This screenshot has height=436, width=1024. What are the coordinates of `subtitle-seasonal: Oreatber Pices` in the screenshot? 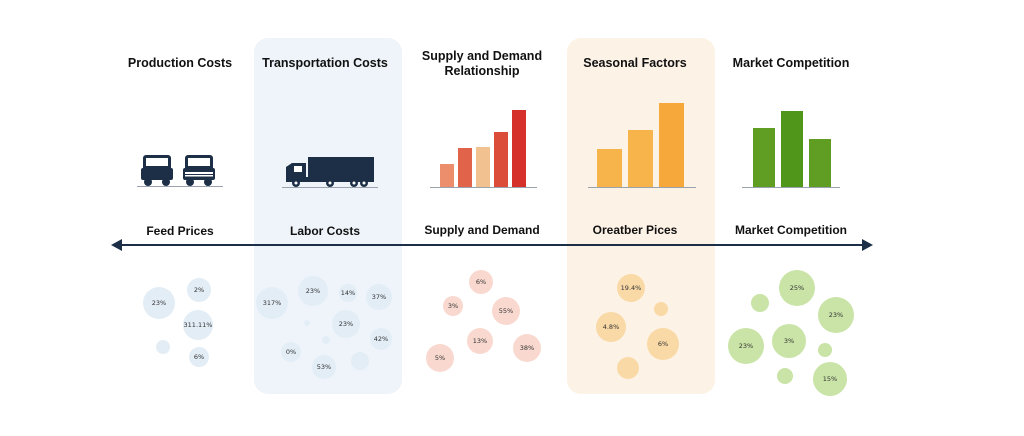 It's located at (635, 230).